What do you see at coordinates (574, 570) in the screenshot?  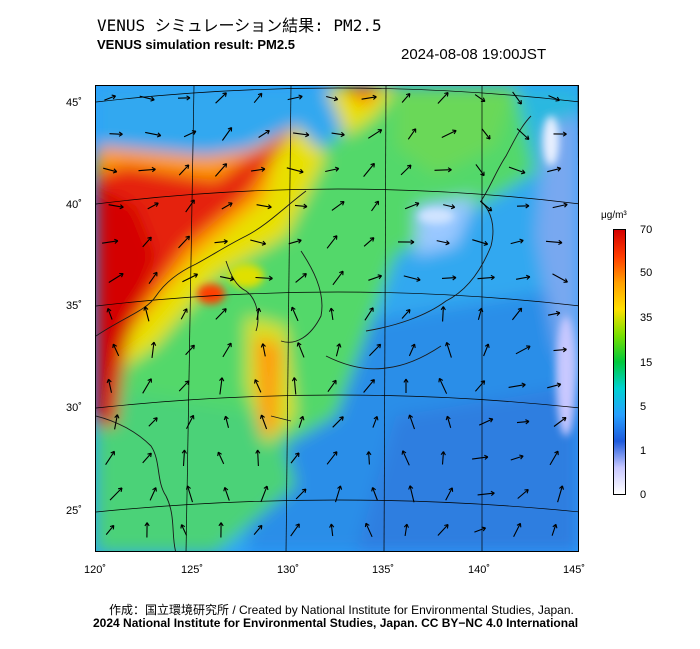 I see `lon-label: 145˚` at bounding box center [574, 570].